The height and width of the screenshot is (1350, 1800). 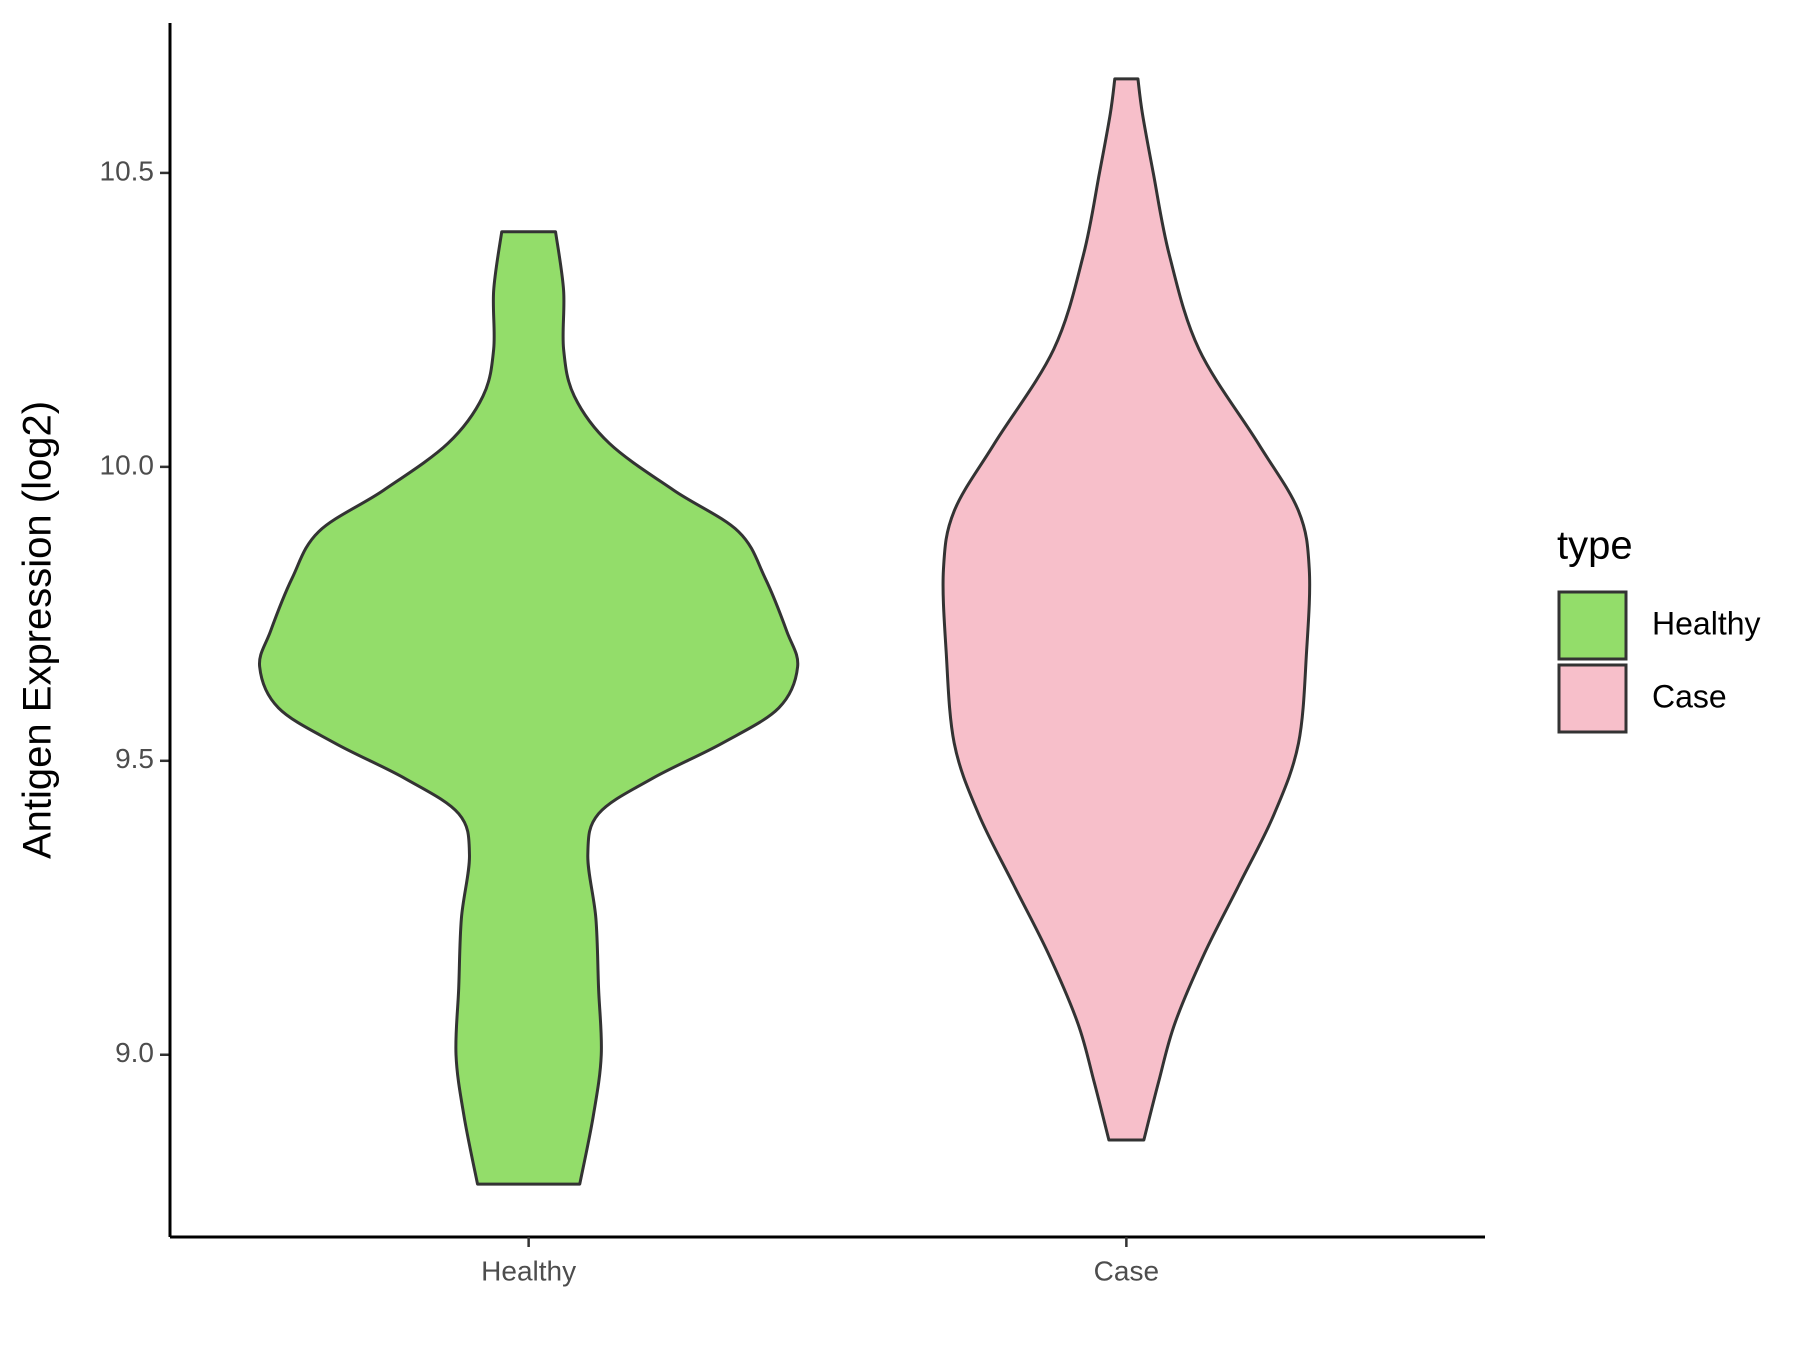 I want to click on y-tick-label: 10.0, so click(x=127, y=464).